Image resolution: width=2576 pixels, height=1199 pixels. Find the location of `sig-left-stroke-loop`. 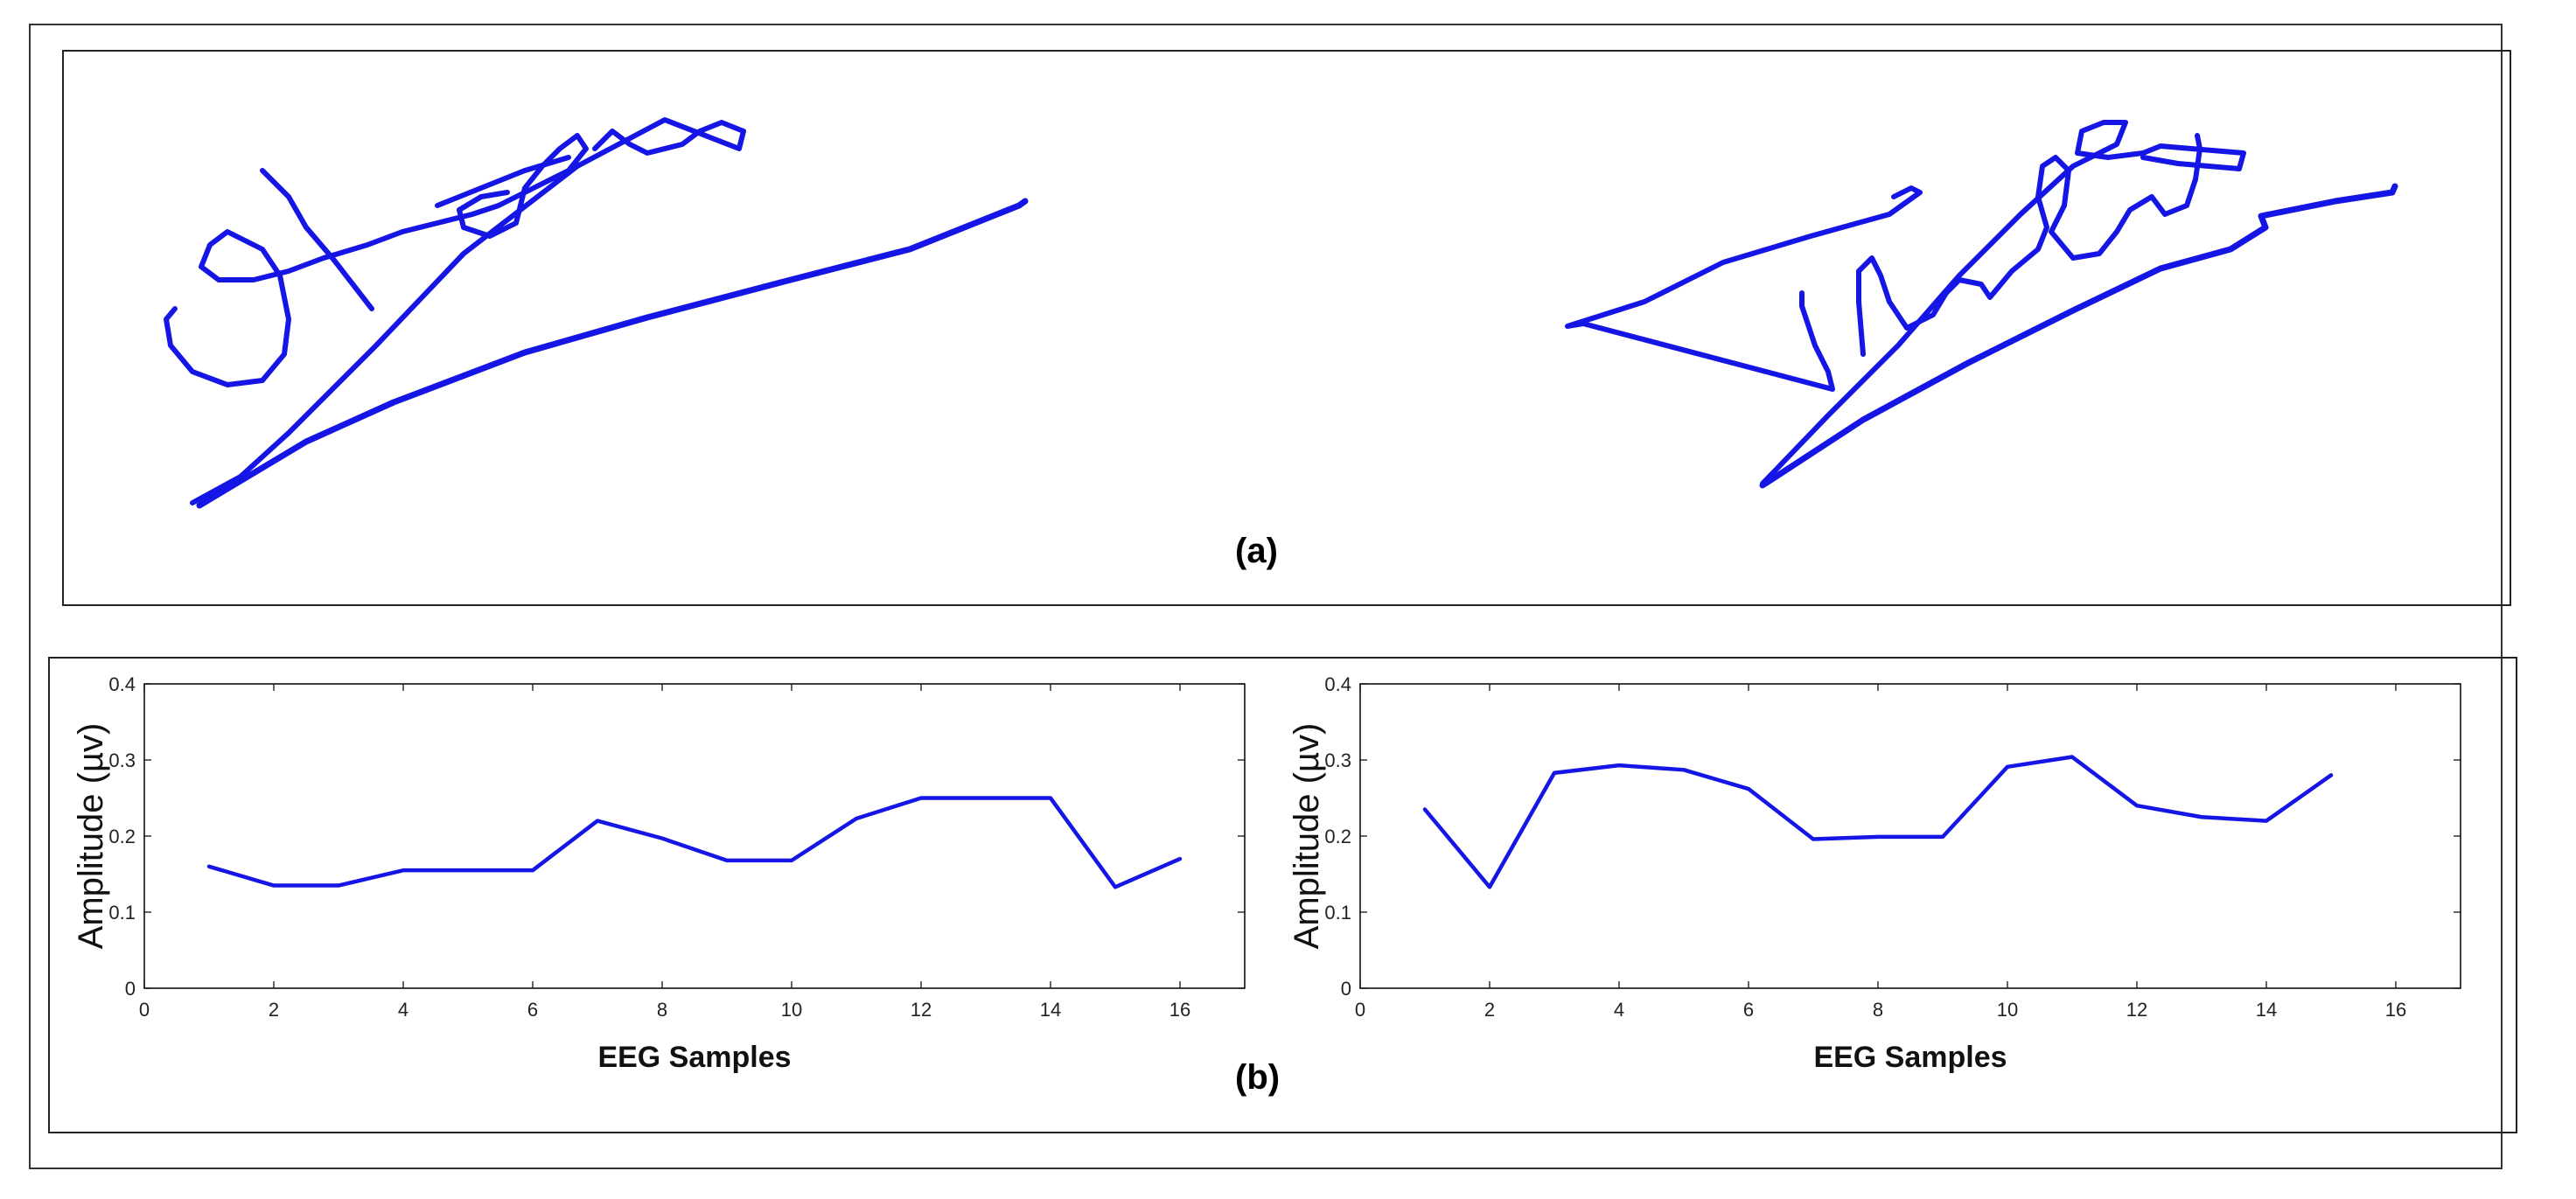

sig-left-stroke-loop is located at coordinates (376, 260).